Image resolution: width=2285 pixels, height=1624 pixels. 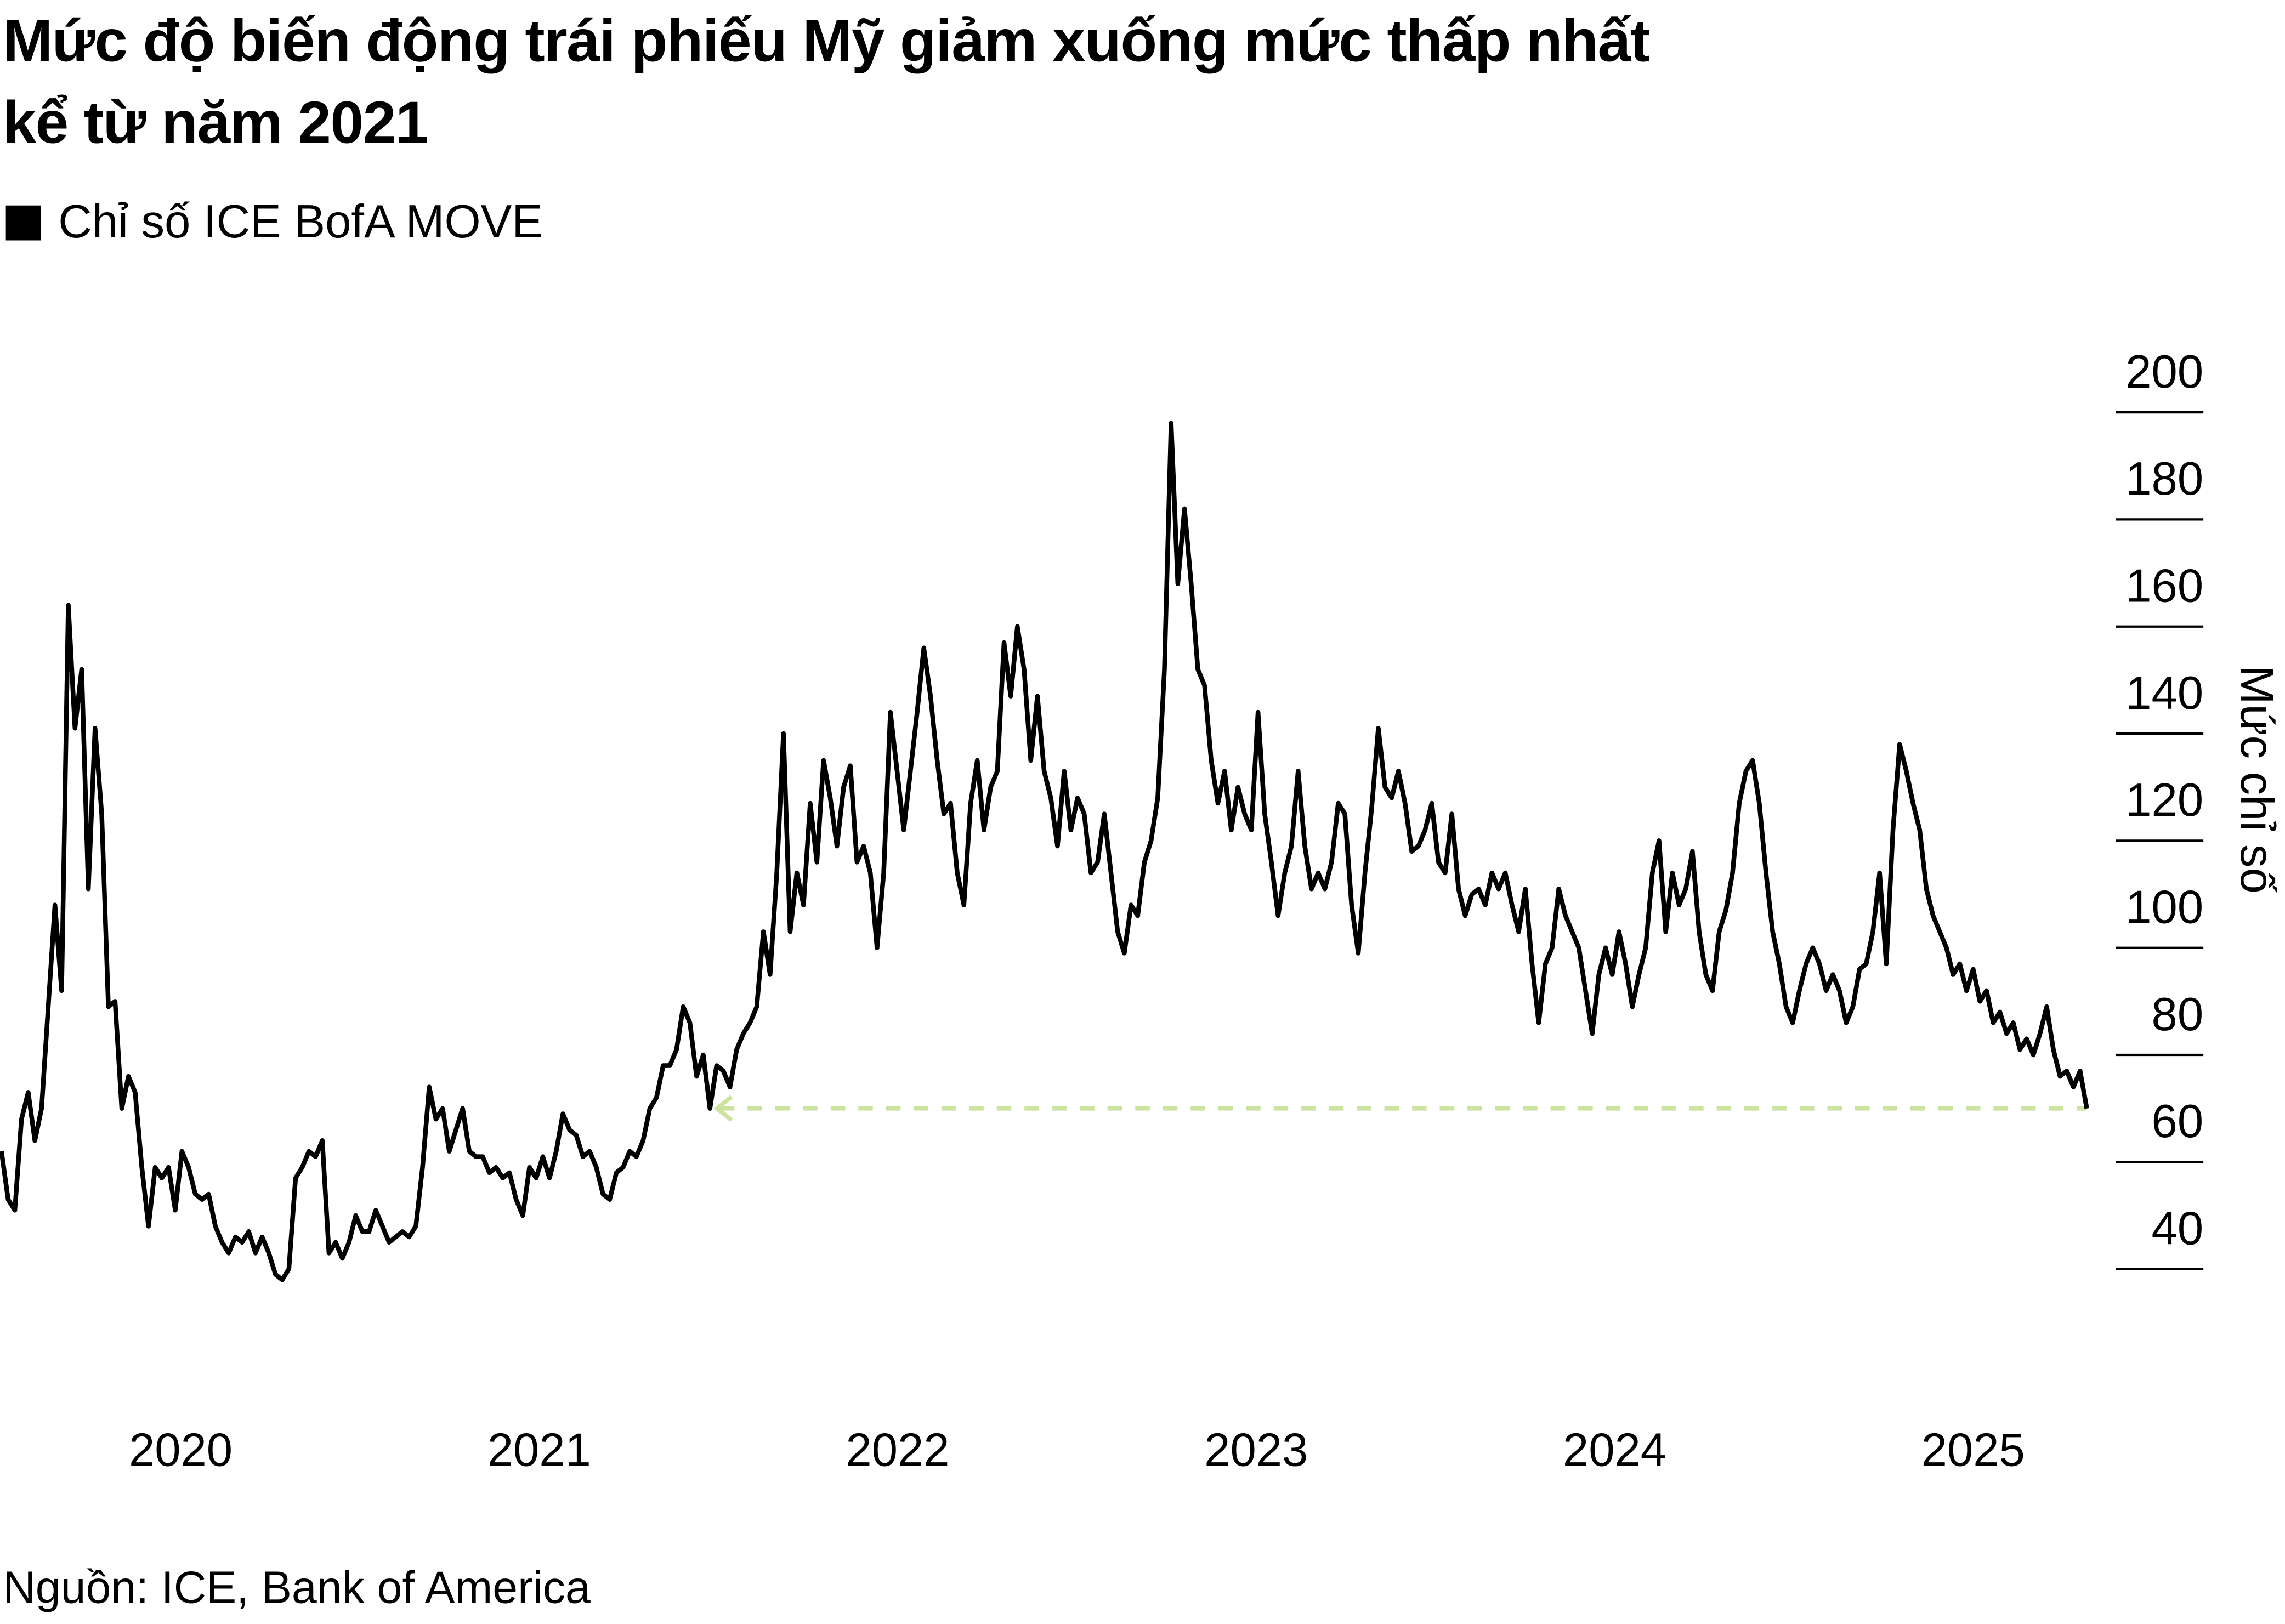 What do you see at coordinates (2164, 586) in the screenshot?
I see `y-tick-label: 160` at bounding box center [2164, 586].